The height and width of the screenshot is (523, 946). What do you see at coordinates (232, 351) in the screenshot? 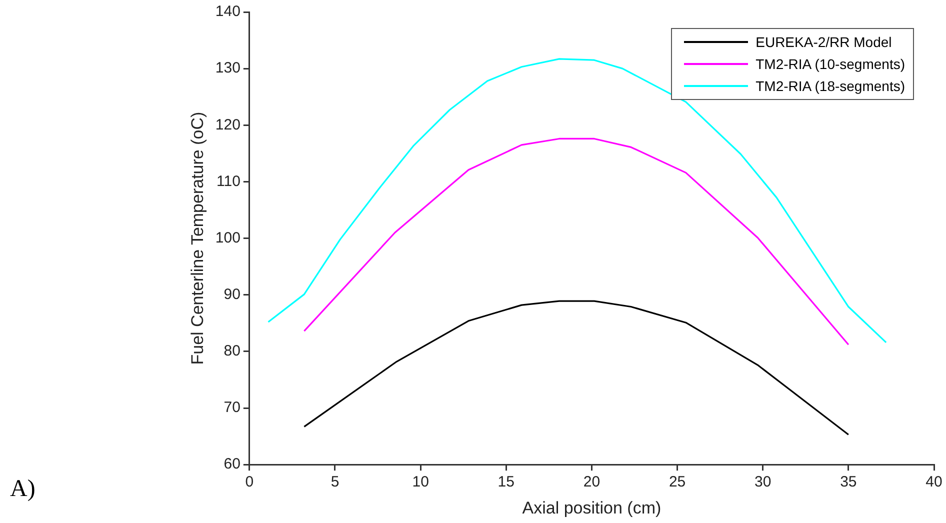
I see `y-tick-label: 80` at bounding box center [232, 351].